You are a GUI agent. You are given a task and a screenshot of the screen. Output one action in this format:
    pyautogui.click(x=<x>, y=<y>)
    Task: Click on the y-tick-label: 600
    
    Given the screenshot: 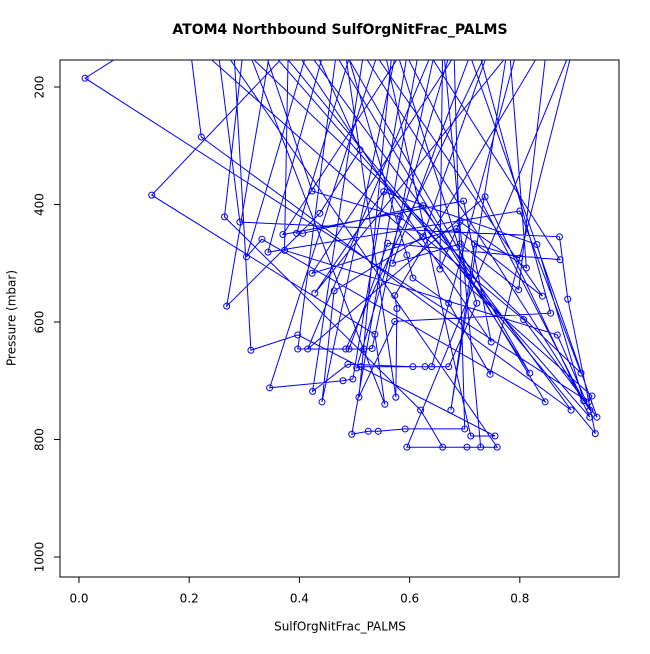 What is the action you would take?
    pyautogui.click(x=40, y=322)
    